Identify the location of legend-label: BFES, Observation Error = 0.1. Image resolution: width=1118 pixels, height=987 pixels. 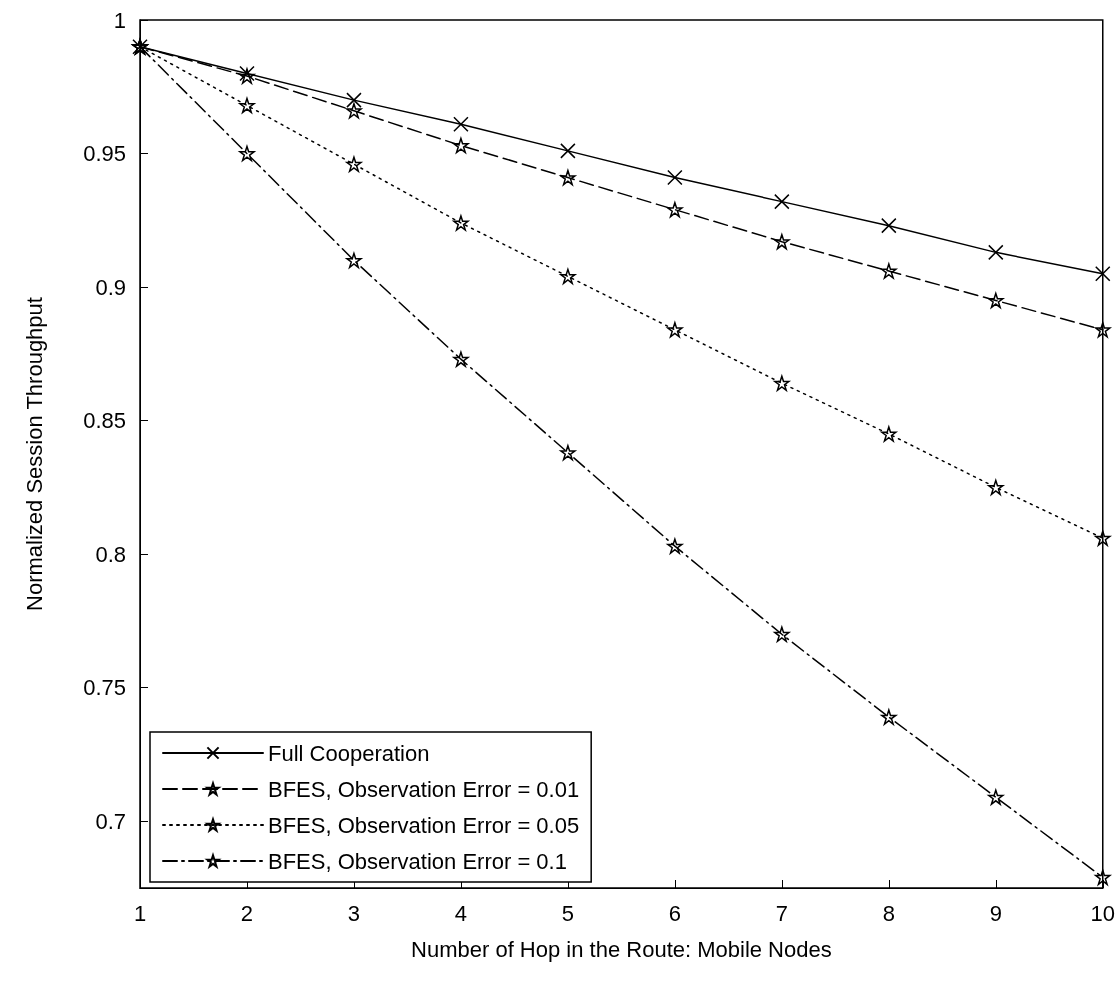
(417, 861).